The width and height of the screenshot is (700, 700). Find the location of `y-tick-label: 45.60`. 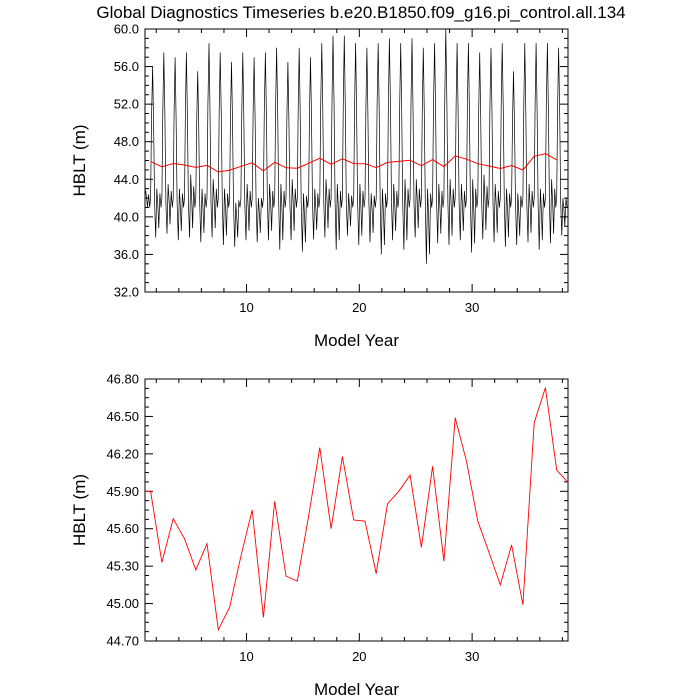

y-tick-label: 45.60 is located at coordinates (122, 528).